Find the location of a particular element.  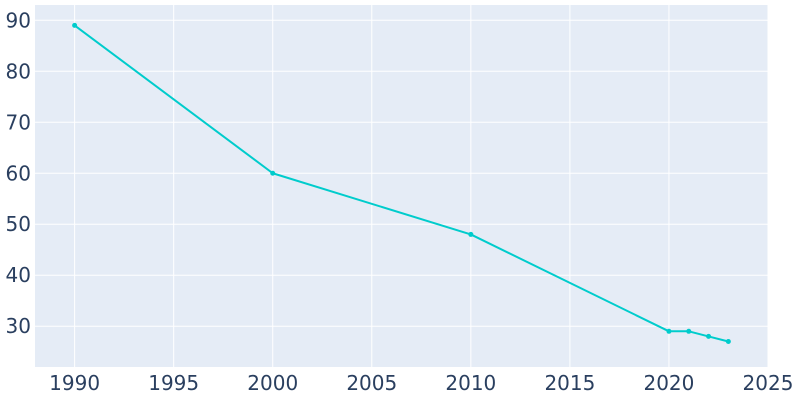

data-point-2010 is located at coordinates (471, 234).